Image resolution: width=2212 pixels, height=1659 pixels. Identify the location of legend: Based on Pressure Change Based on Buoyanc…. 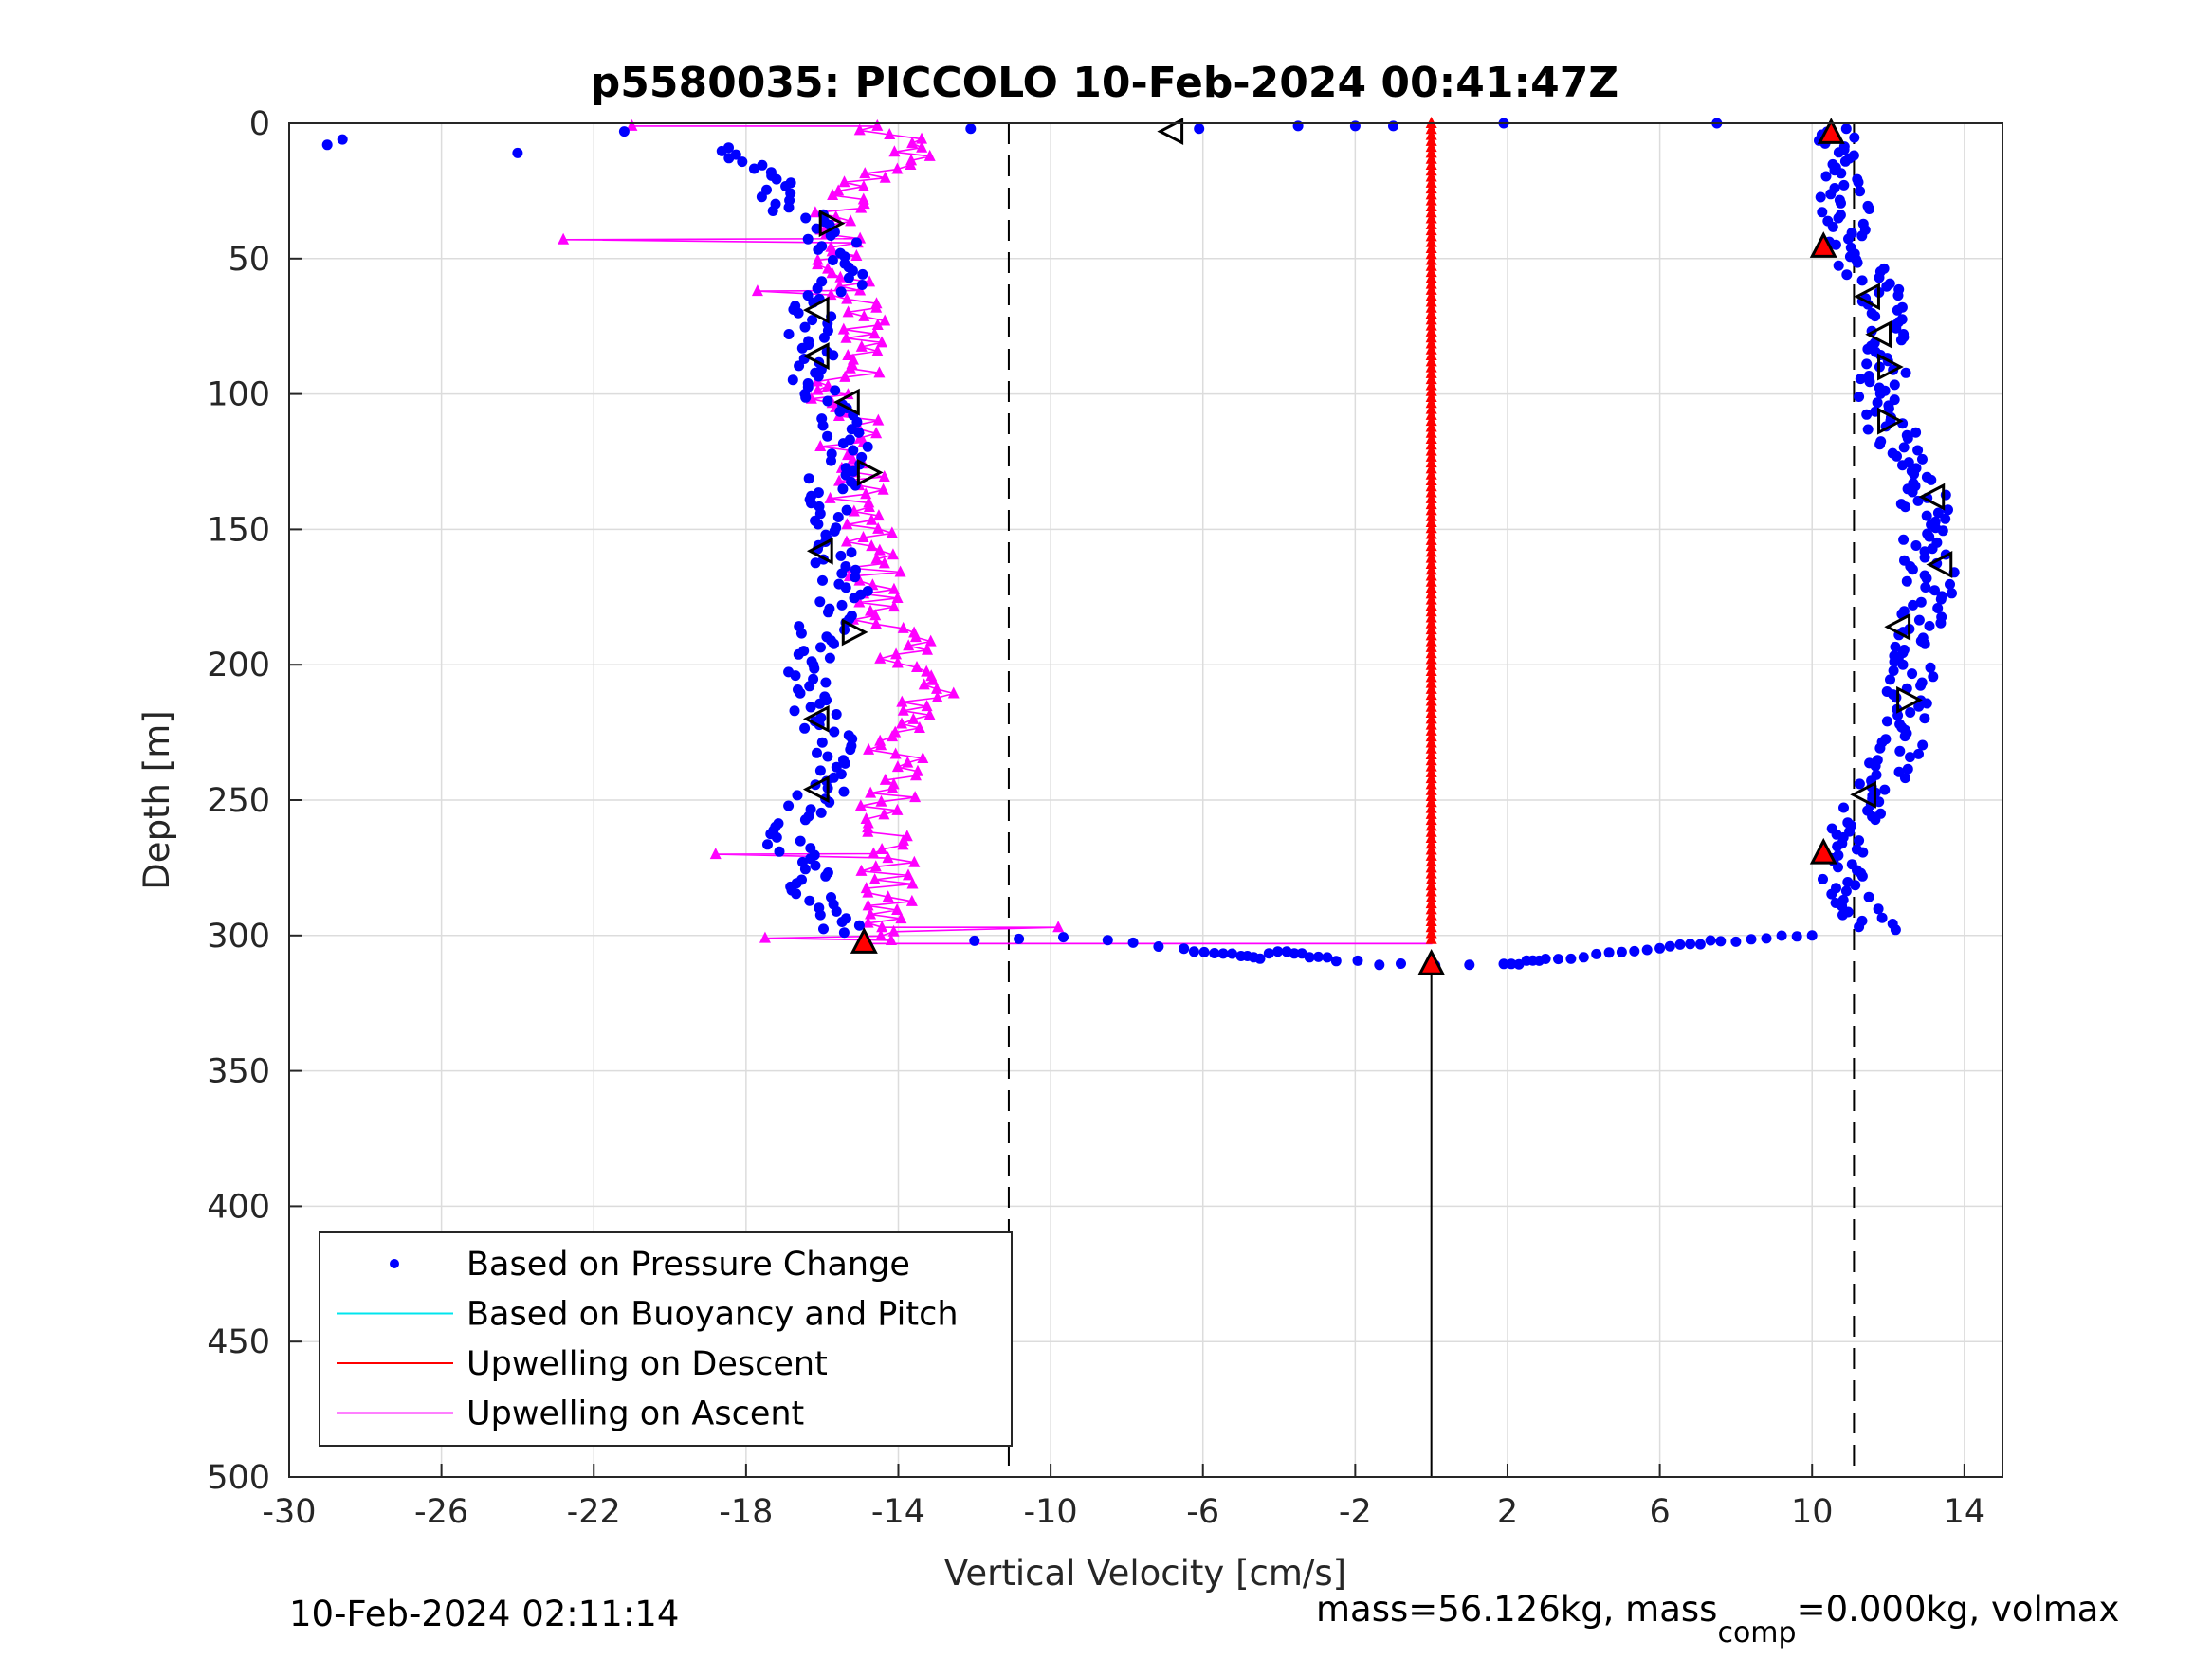
(666, 1339).